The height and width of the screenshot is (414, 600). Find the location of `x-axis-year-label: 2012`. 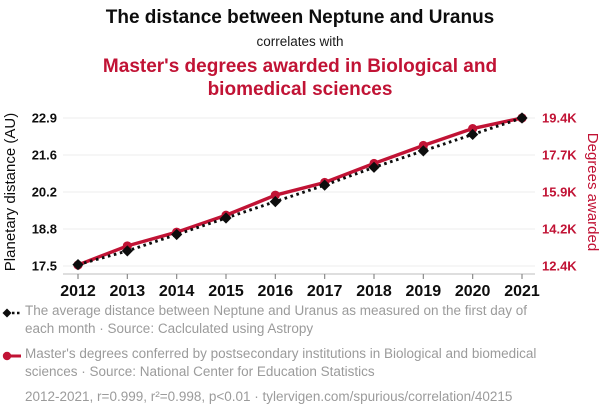

x-axis-year-label: 2012 is located at coordinates (78, 291).